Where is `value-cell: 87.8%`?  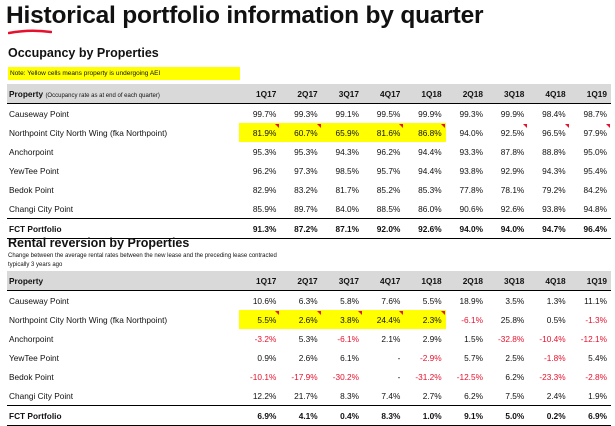 value-cell: 87.8% is located at coordinates (512, 151).